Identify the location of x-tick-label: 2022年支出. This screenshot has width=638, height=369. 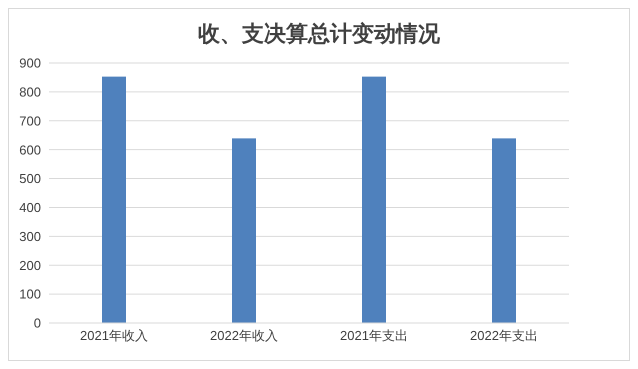
(504, 336).